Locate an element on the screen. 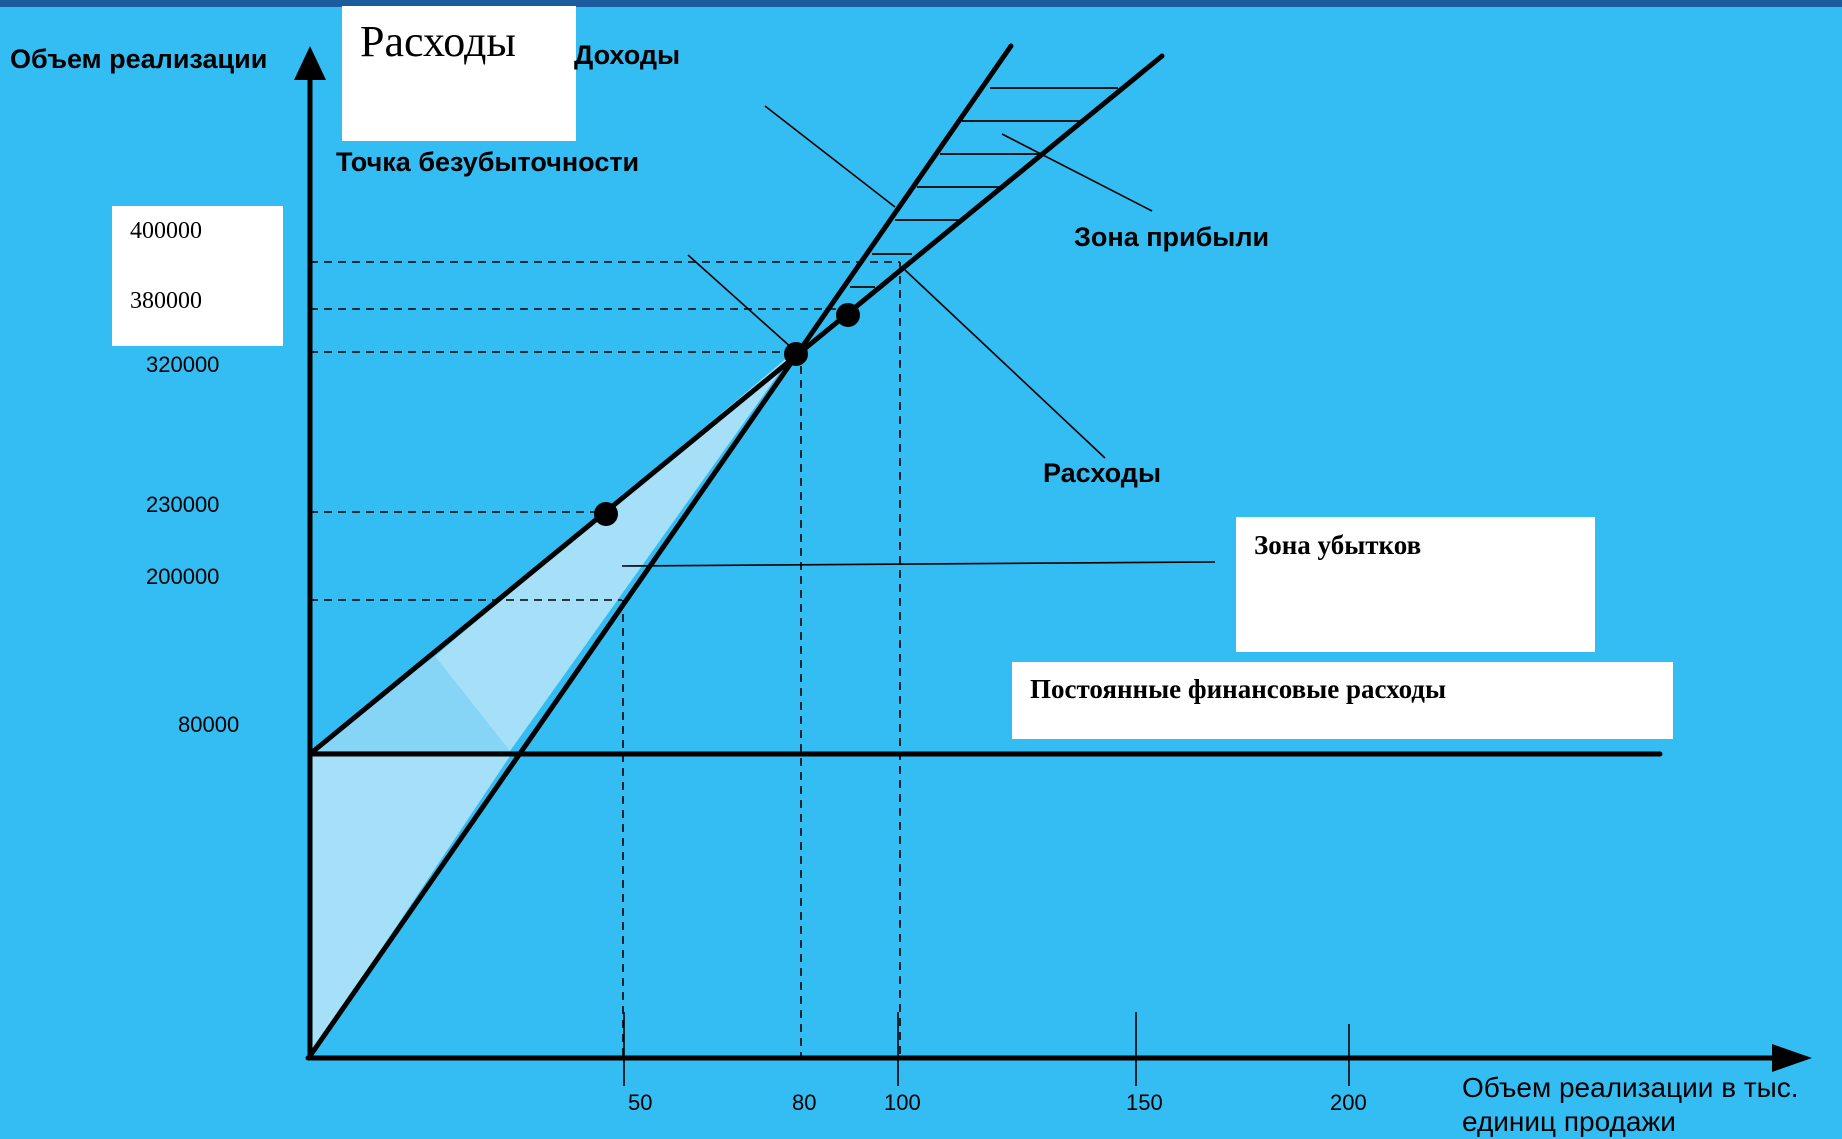 Image resolution: width=1842 pixels, height=1139 pixels. loss-zone-box is located at coordinates (1415, 584).